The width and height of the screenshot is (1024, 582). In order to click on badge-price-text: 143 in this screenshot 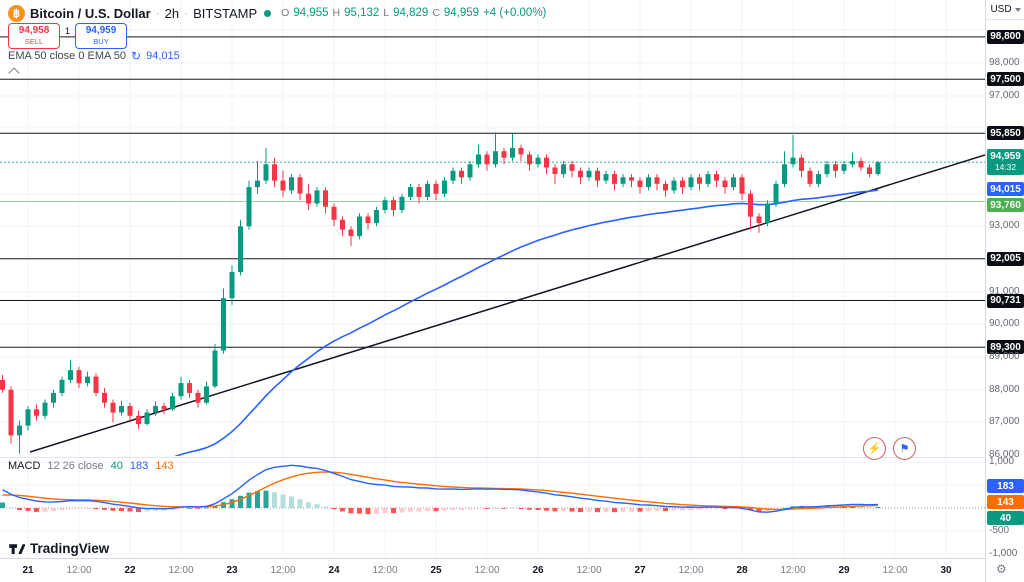, I will do `click(1005, 502)`.